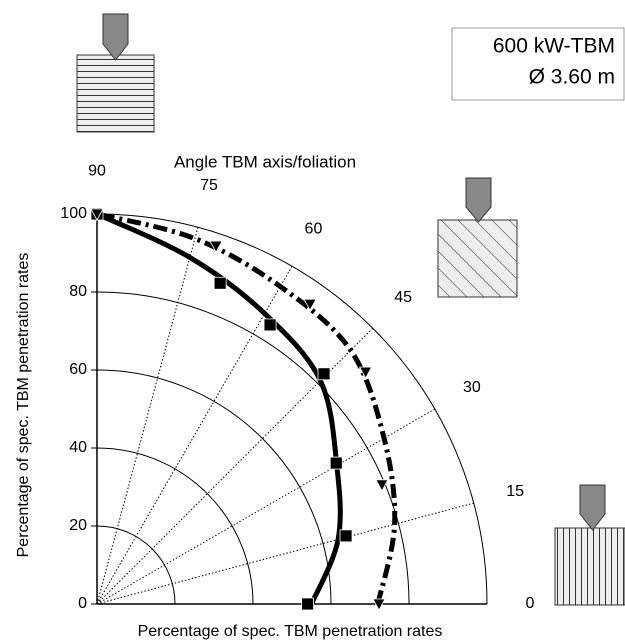 This screenshot has height=642, width=625. Describe the element at coordinates (529, 603) in the screenshot. I see `angle-tick-label: 0` at that location.